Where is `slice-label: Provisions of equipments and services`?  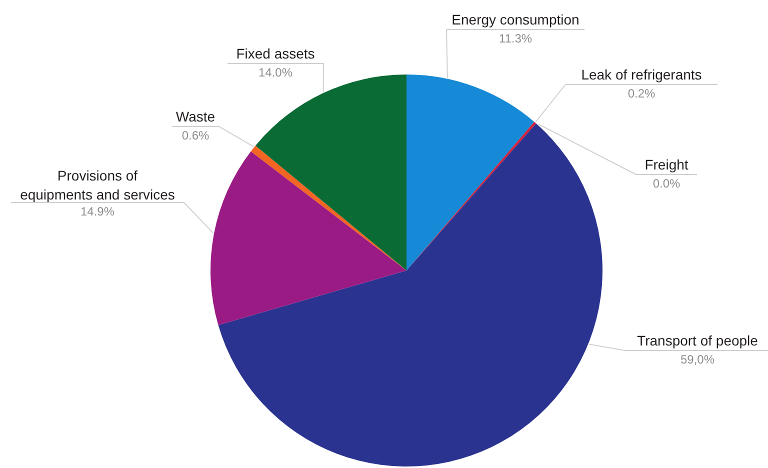 slice-label: Provisions of equipments and services is located at coordinates (97, 185).